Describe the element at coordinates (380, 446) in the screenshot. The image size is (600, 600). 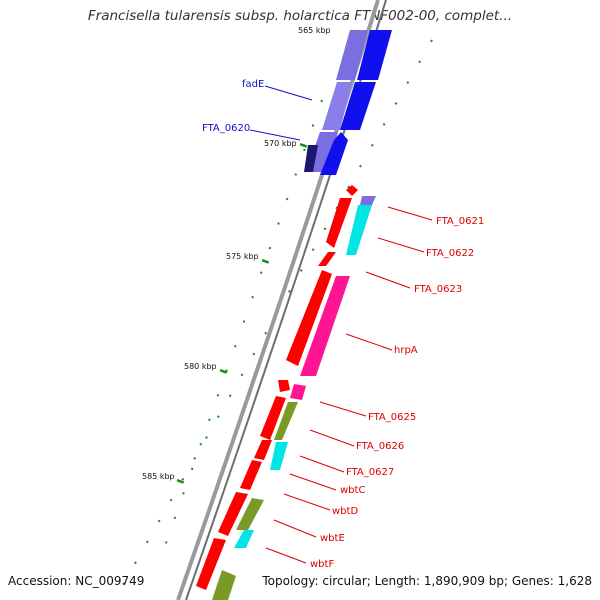
I see `gene-label-FTA_0626: FTA_0626` at that location.